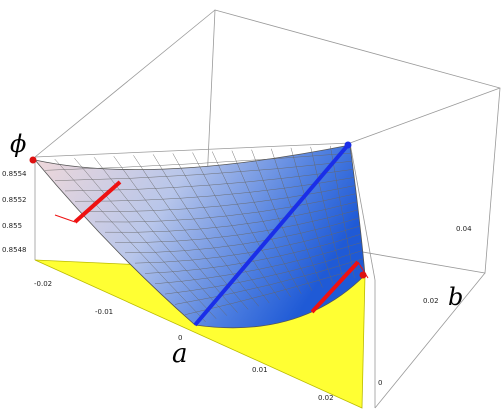  Describe the element at coordinates (65, 218) in the screenshot. I see `red-line-left-drop` at that location.